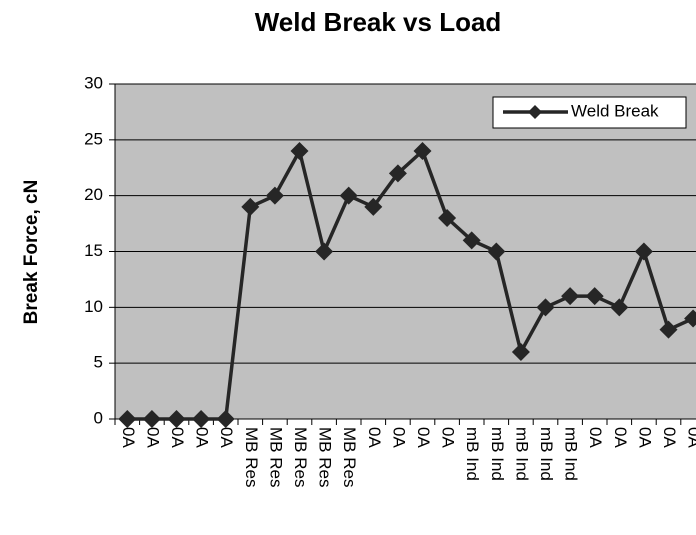  I want to click on y-tick-label: 20, so click(93, 194).